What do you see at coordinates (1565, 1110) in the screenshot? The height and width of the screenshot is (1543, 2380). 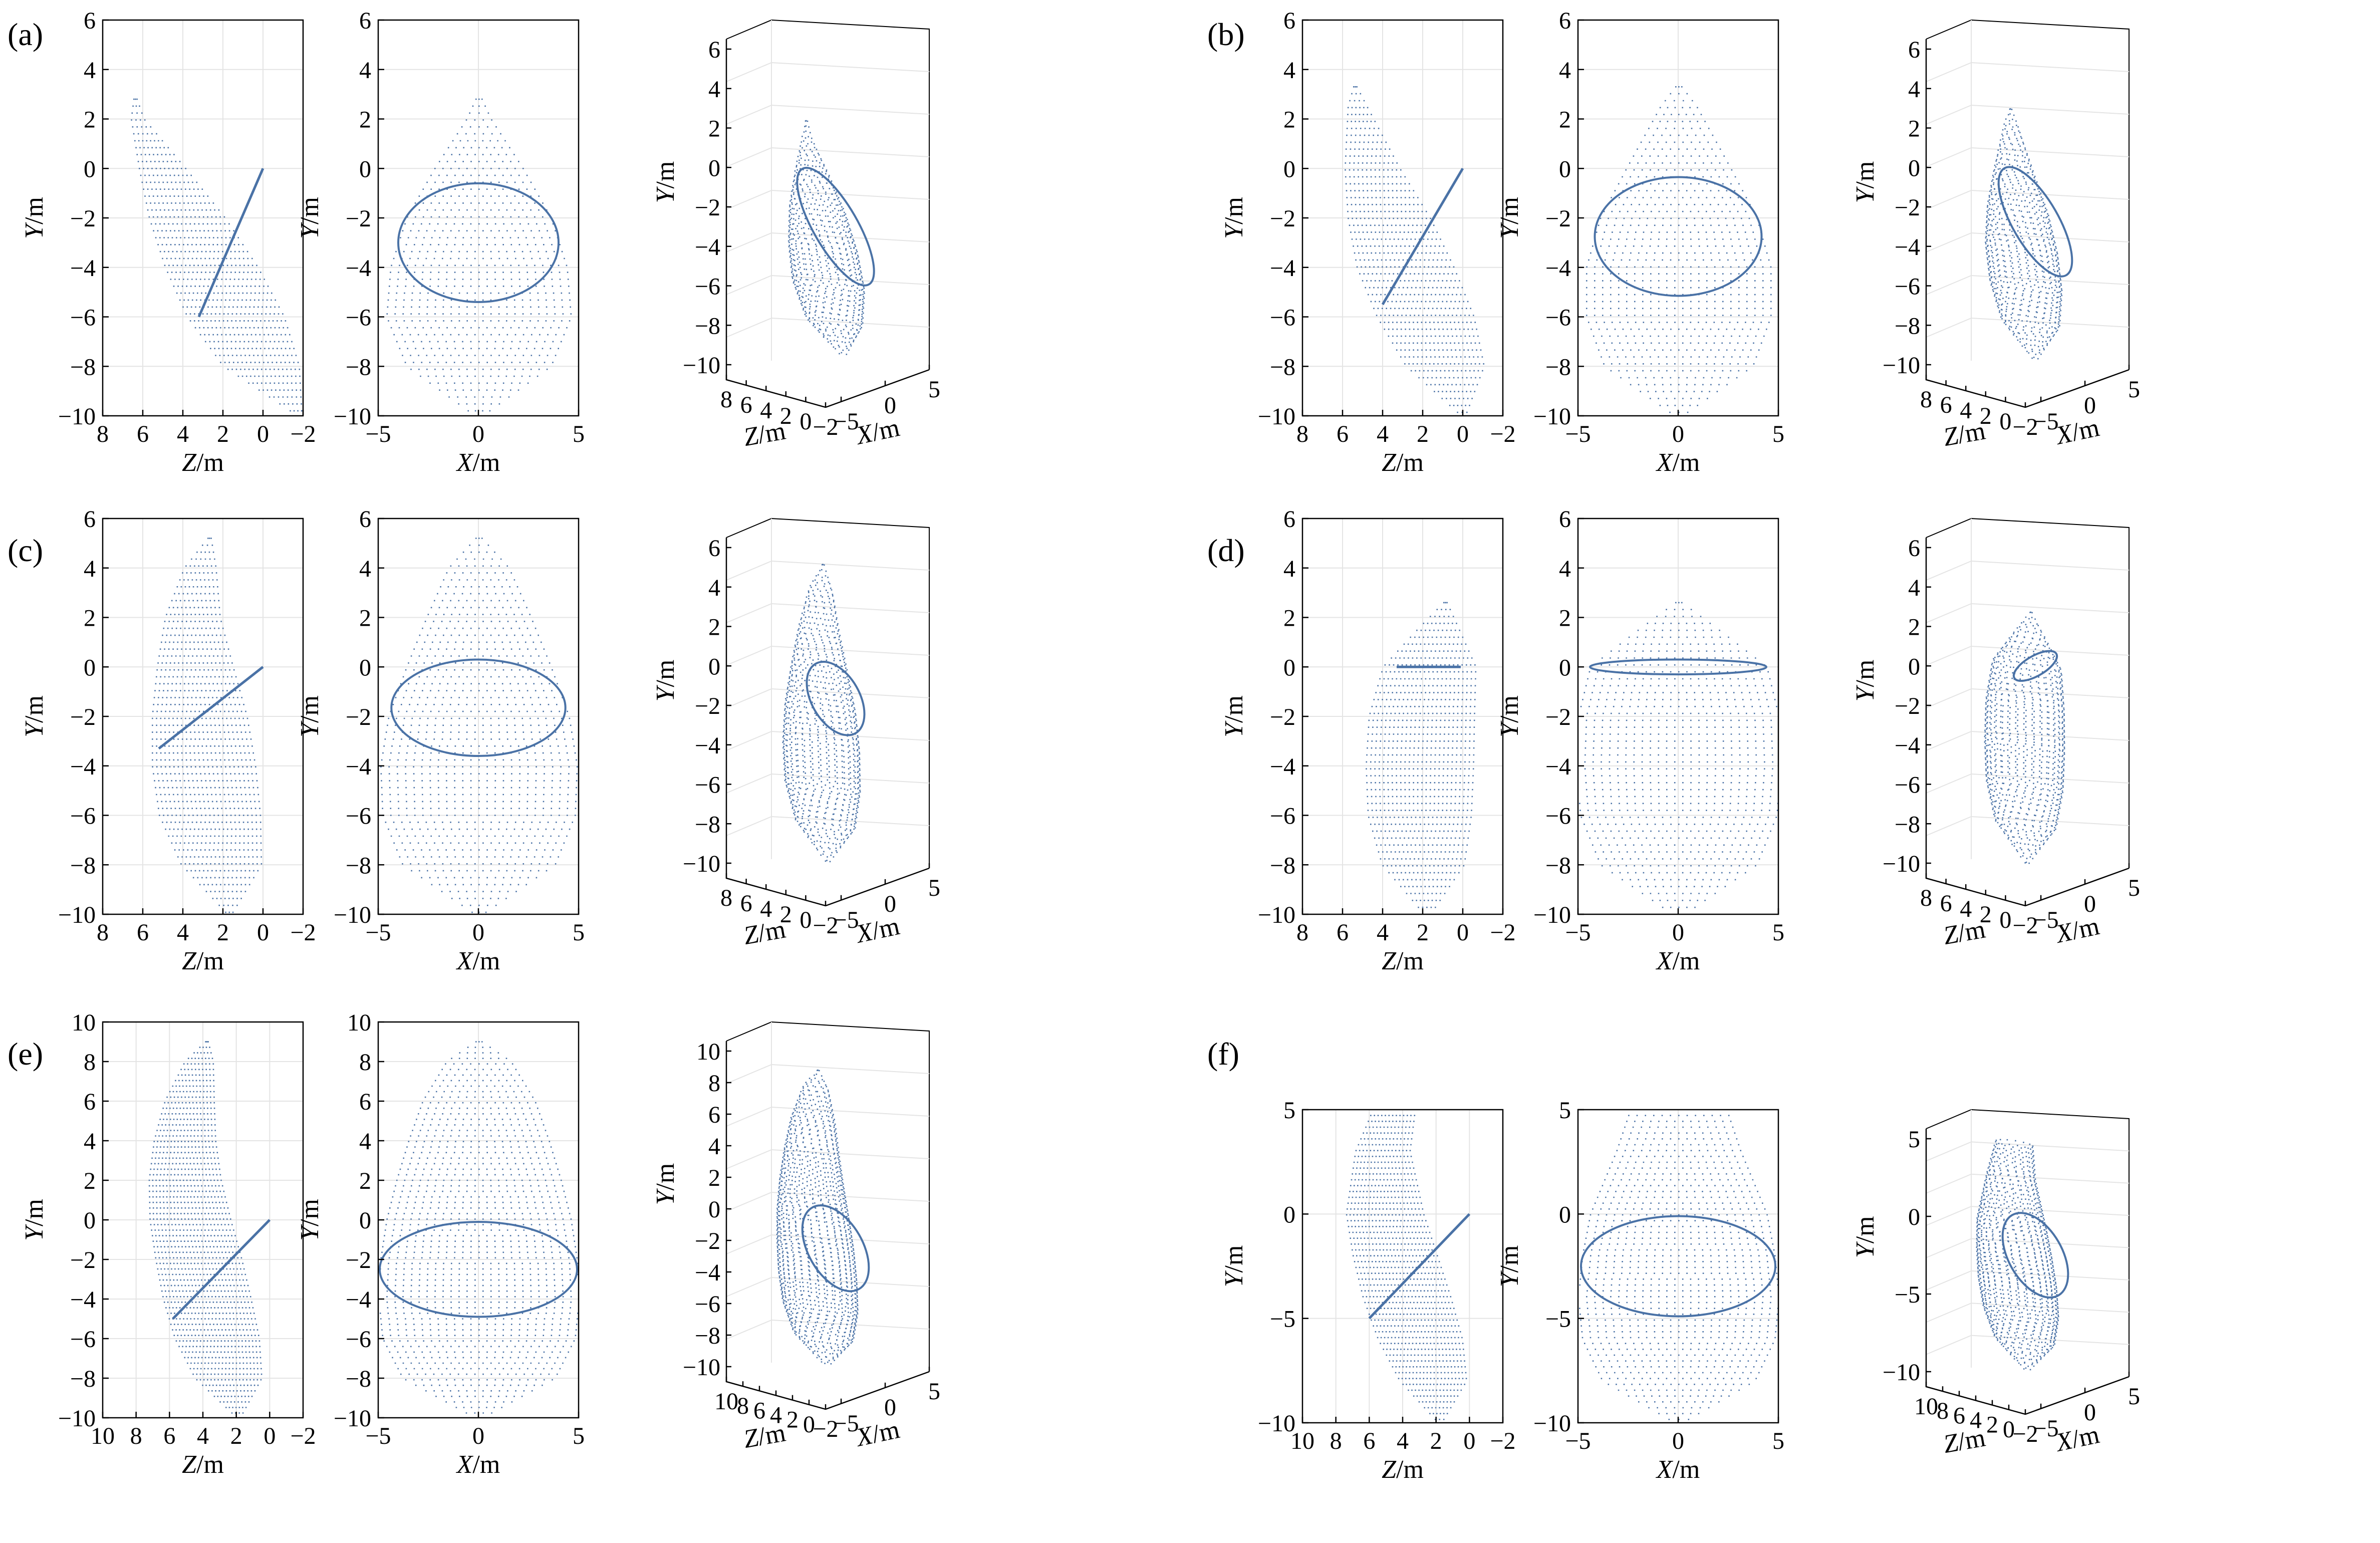 I see `y-tick-label: 5` at bounding box center [1565, 1110].